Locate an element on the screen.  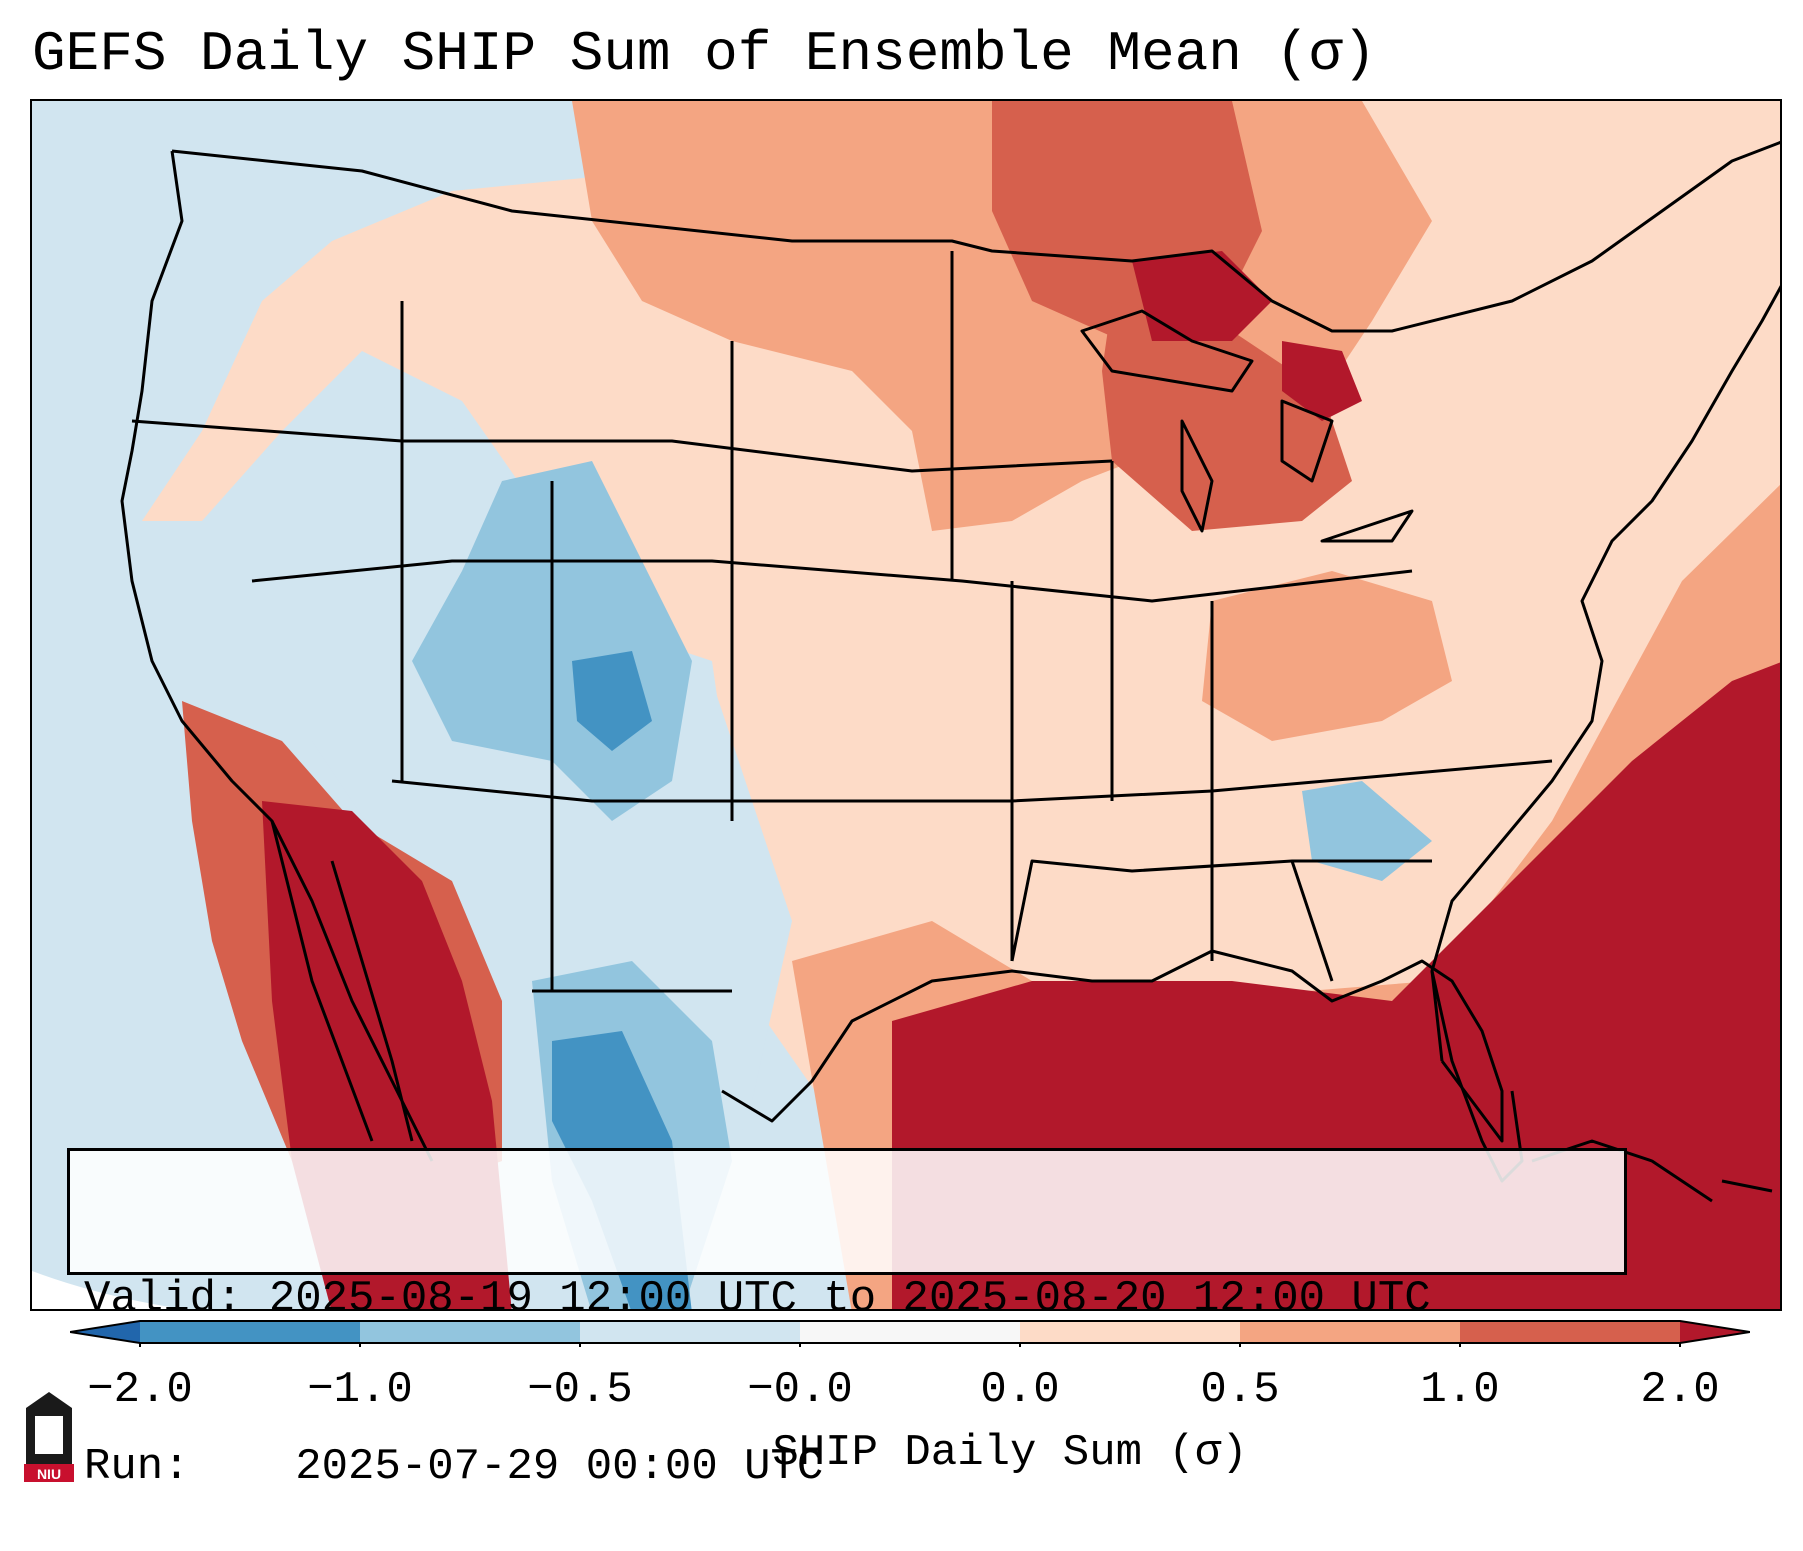
colorbar-extend-low is located at coordinates (105, 1332).